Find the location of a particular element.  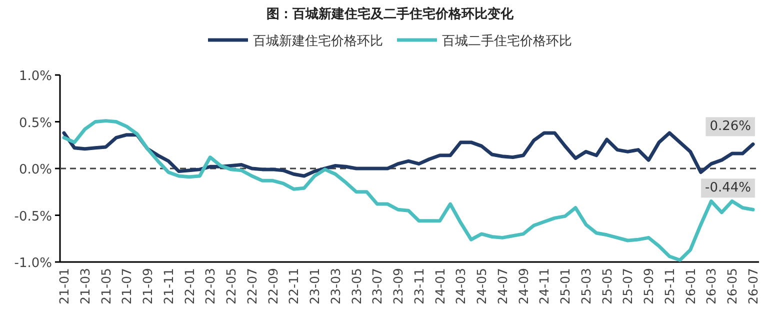

data-label: -0.44% is located at coordinates (728, 188).